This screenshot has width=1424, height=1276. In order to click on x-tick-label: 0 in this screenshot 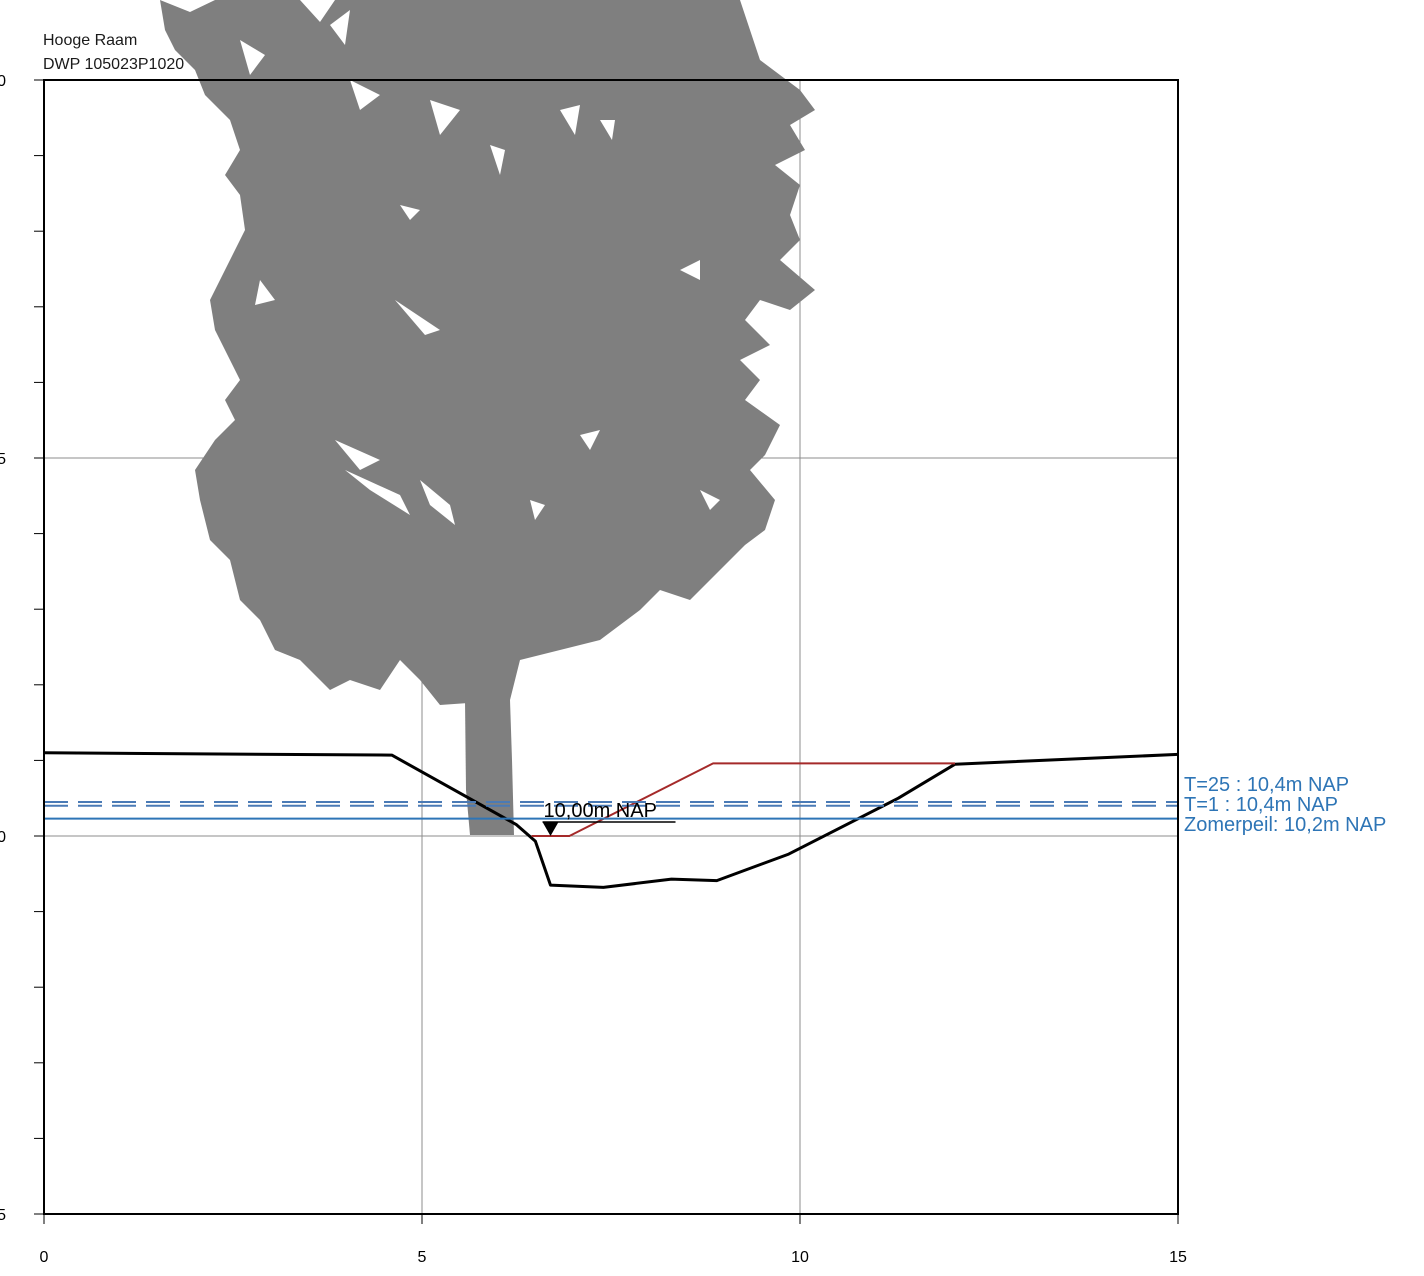, I will do `click(44, 1257)`.